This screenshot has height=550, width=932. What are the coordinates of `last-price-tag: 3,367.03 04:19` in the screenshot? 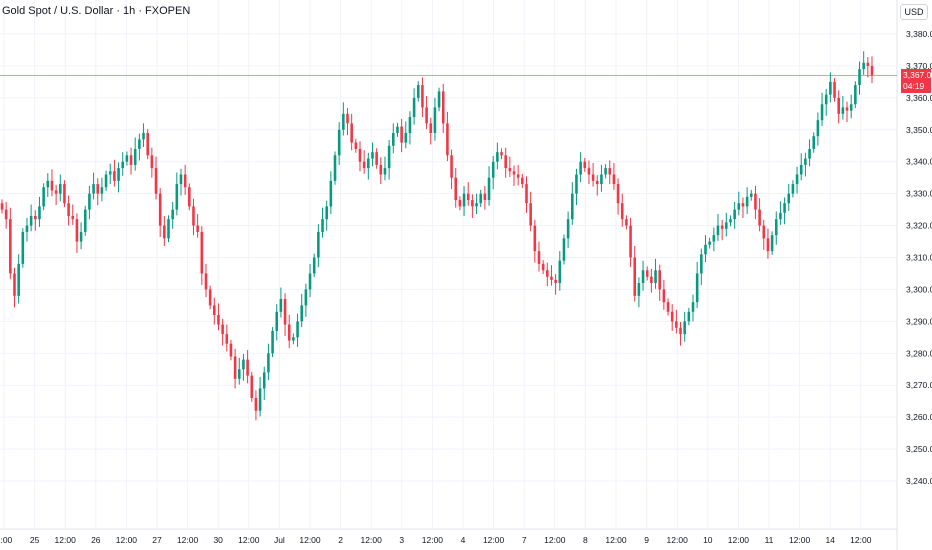 It's located at (916, 81).